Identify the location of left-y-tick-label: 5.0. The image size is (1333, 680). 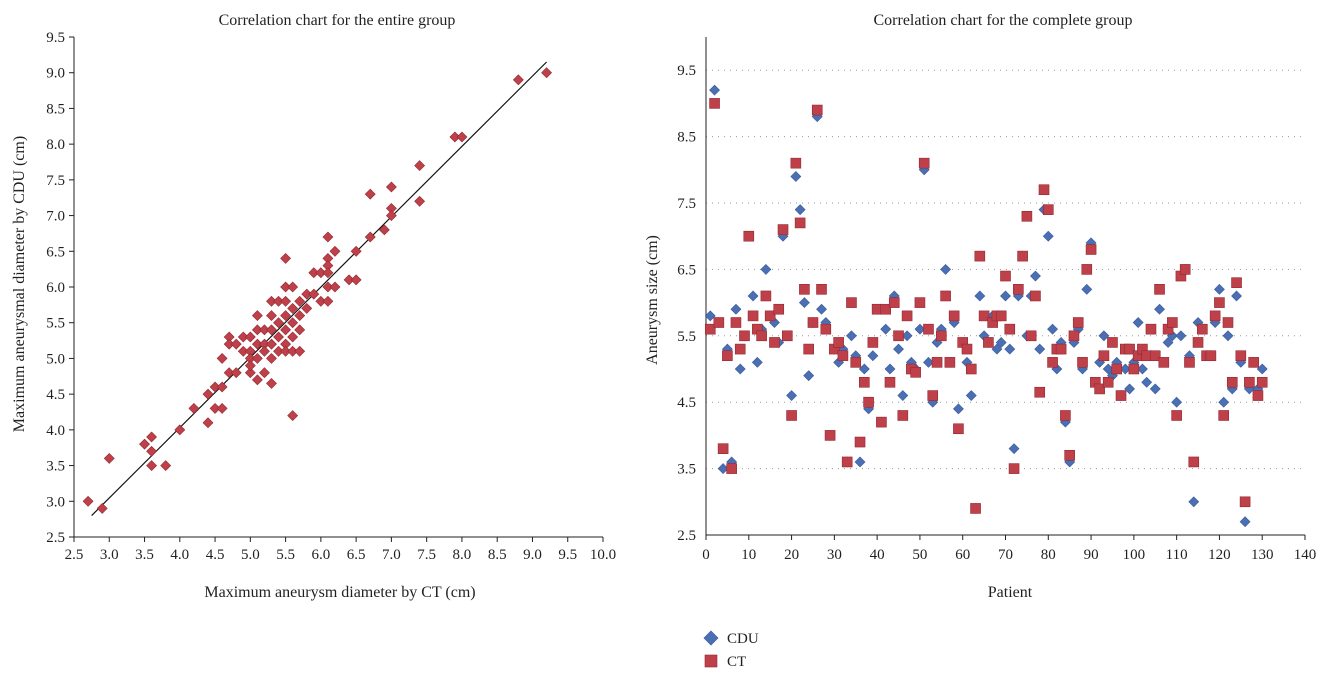
(55, 359).